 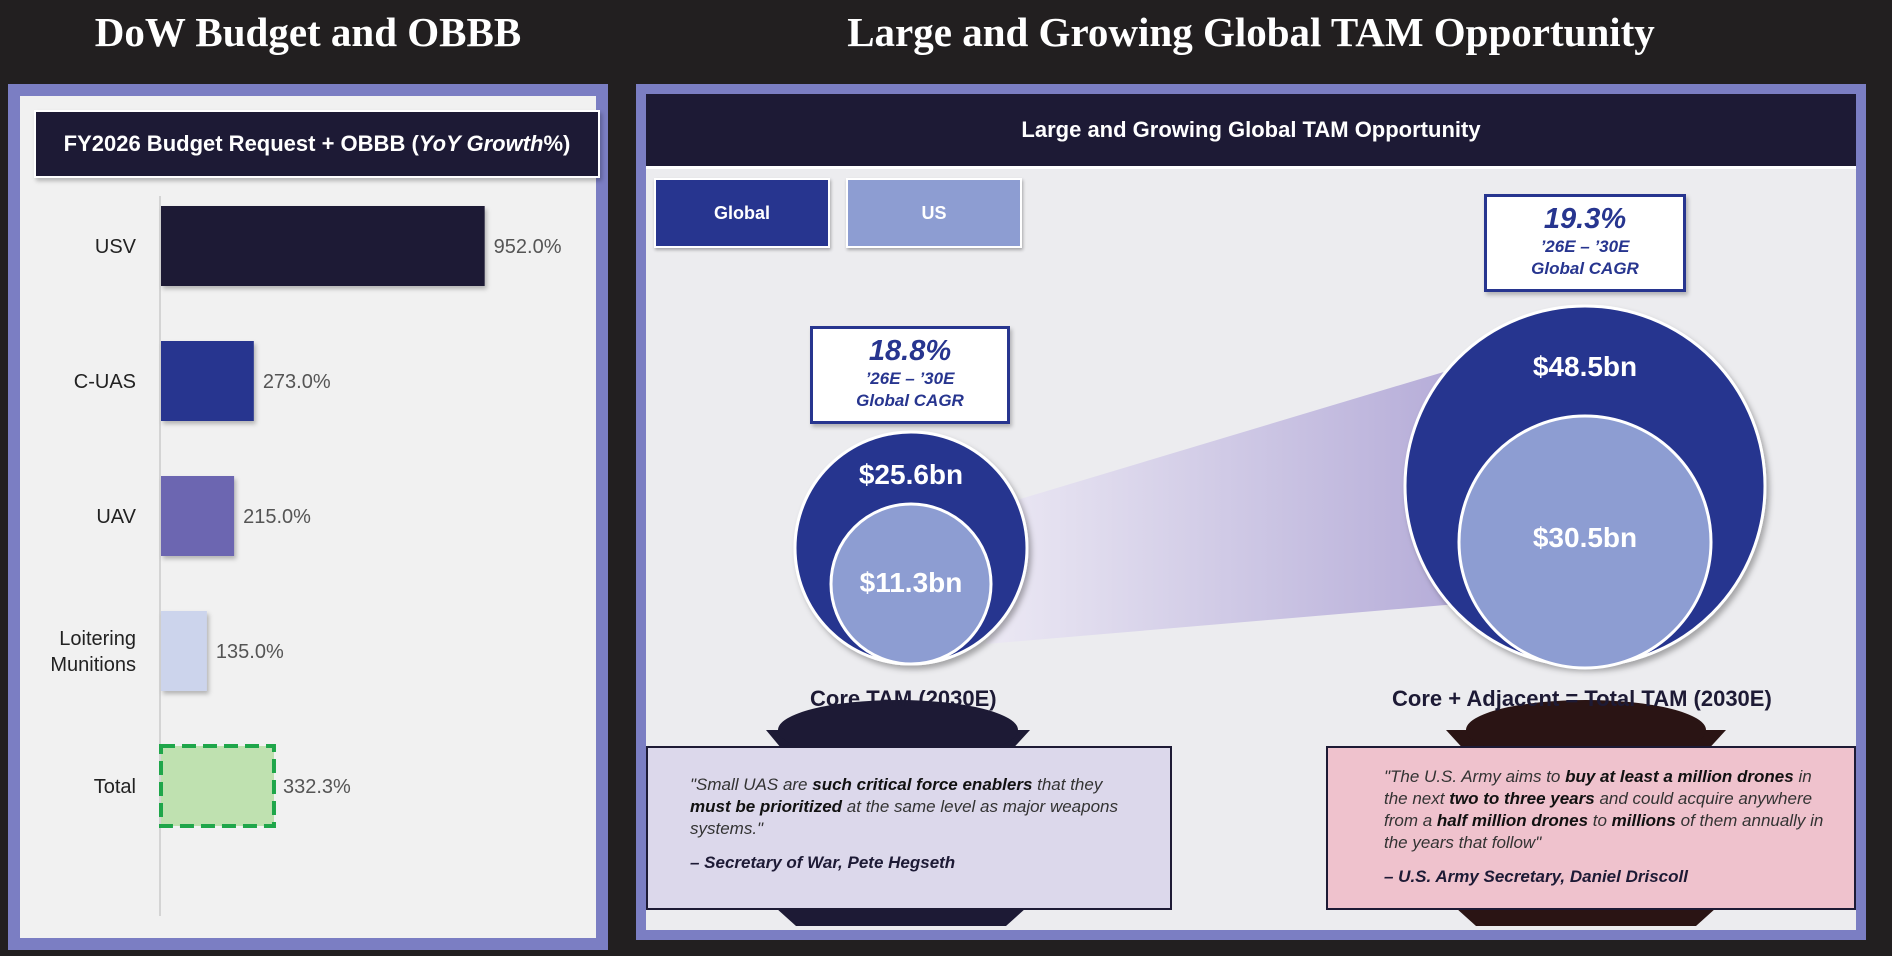 I want to click on tam-title: Large and Growing Global TAM Opportunity, so click(x=1251, y=131).